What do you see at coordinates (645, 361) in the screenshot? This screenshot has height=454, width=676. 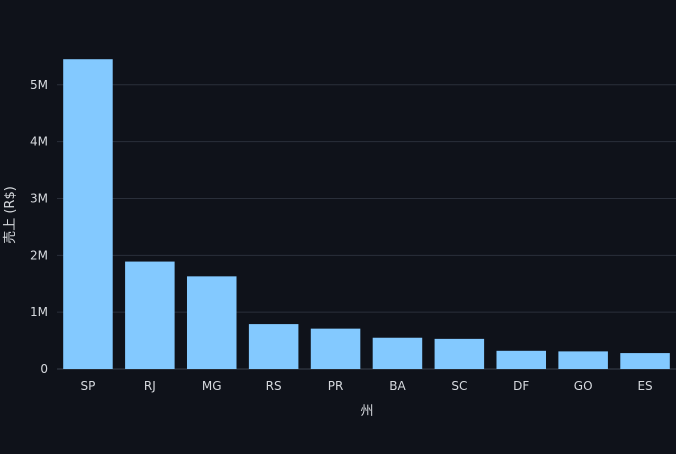 I see `bar-es` at bounding box center [645, 361].